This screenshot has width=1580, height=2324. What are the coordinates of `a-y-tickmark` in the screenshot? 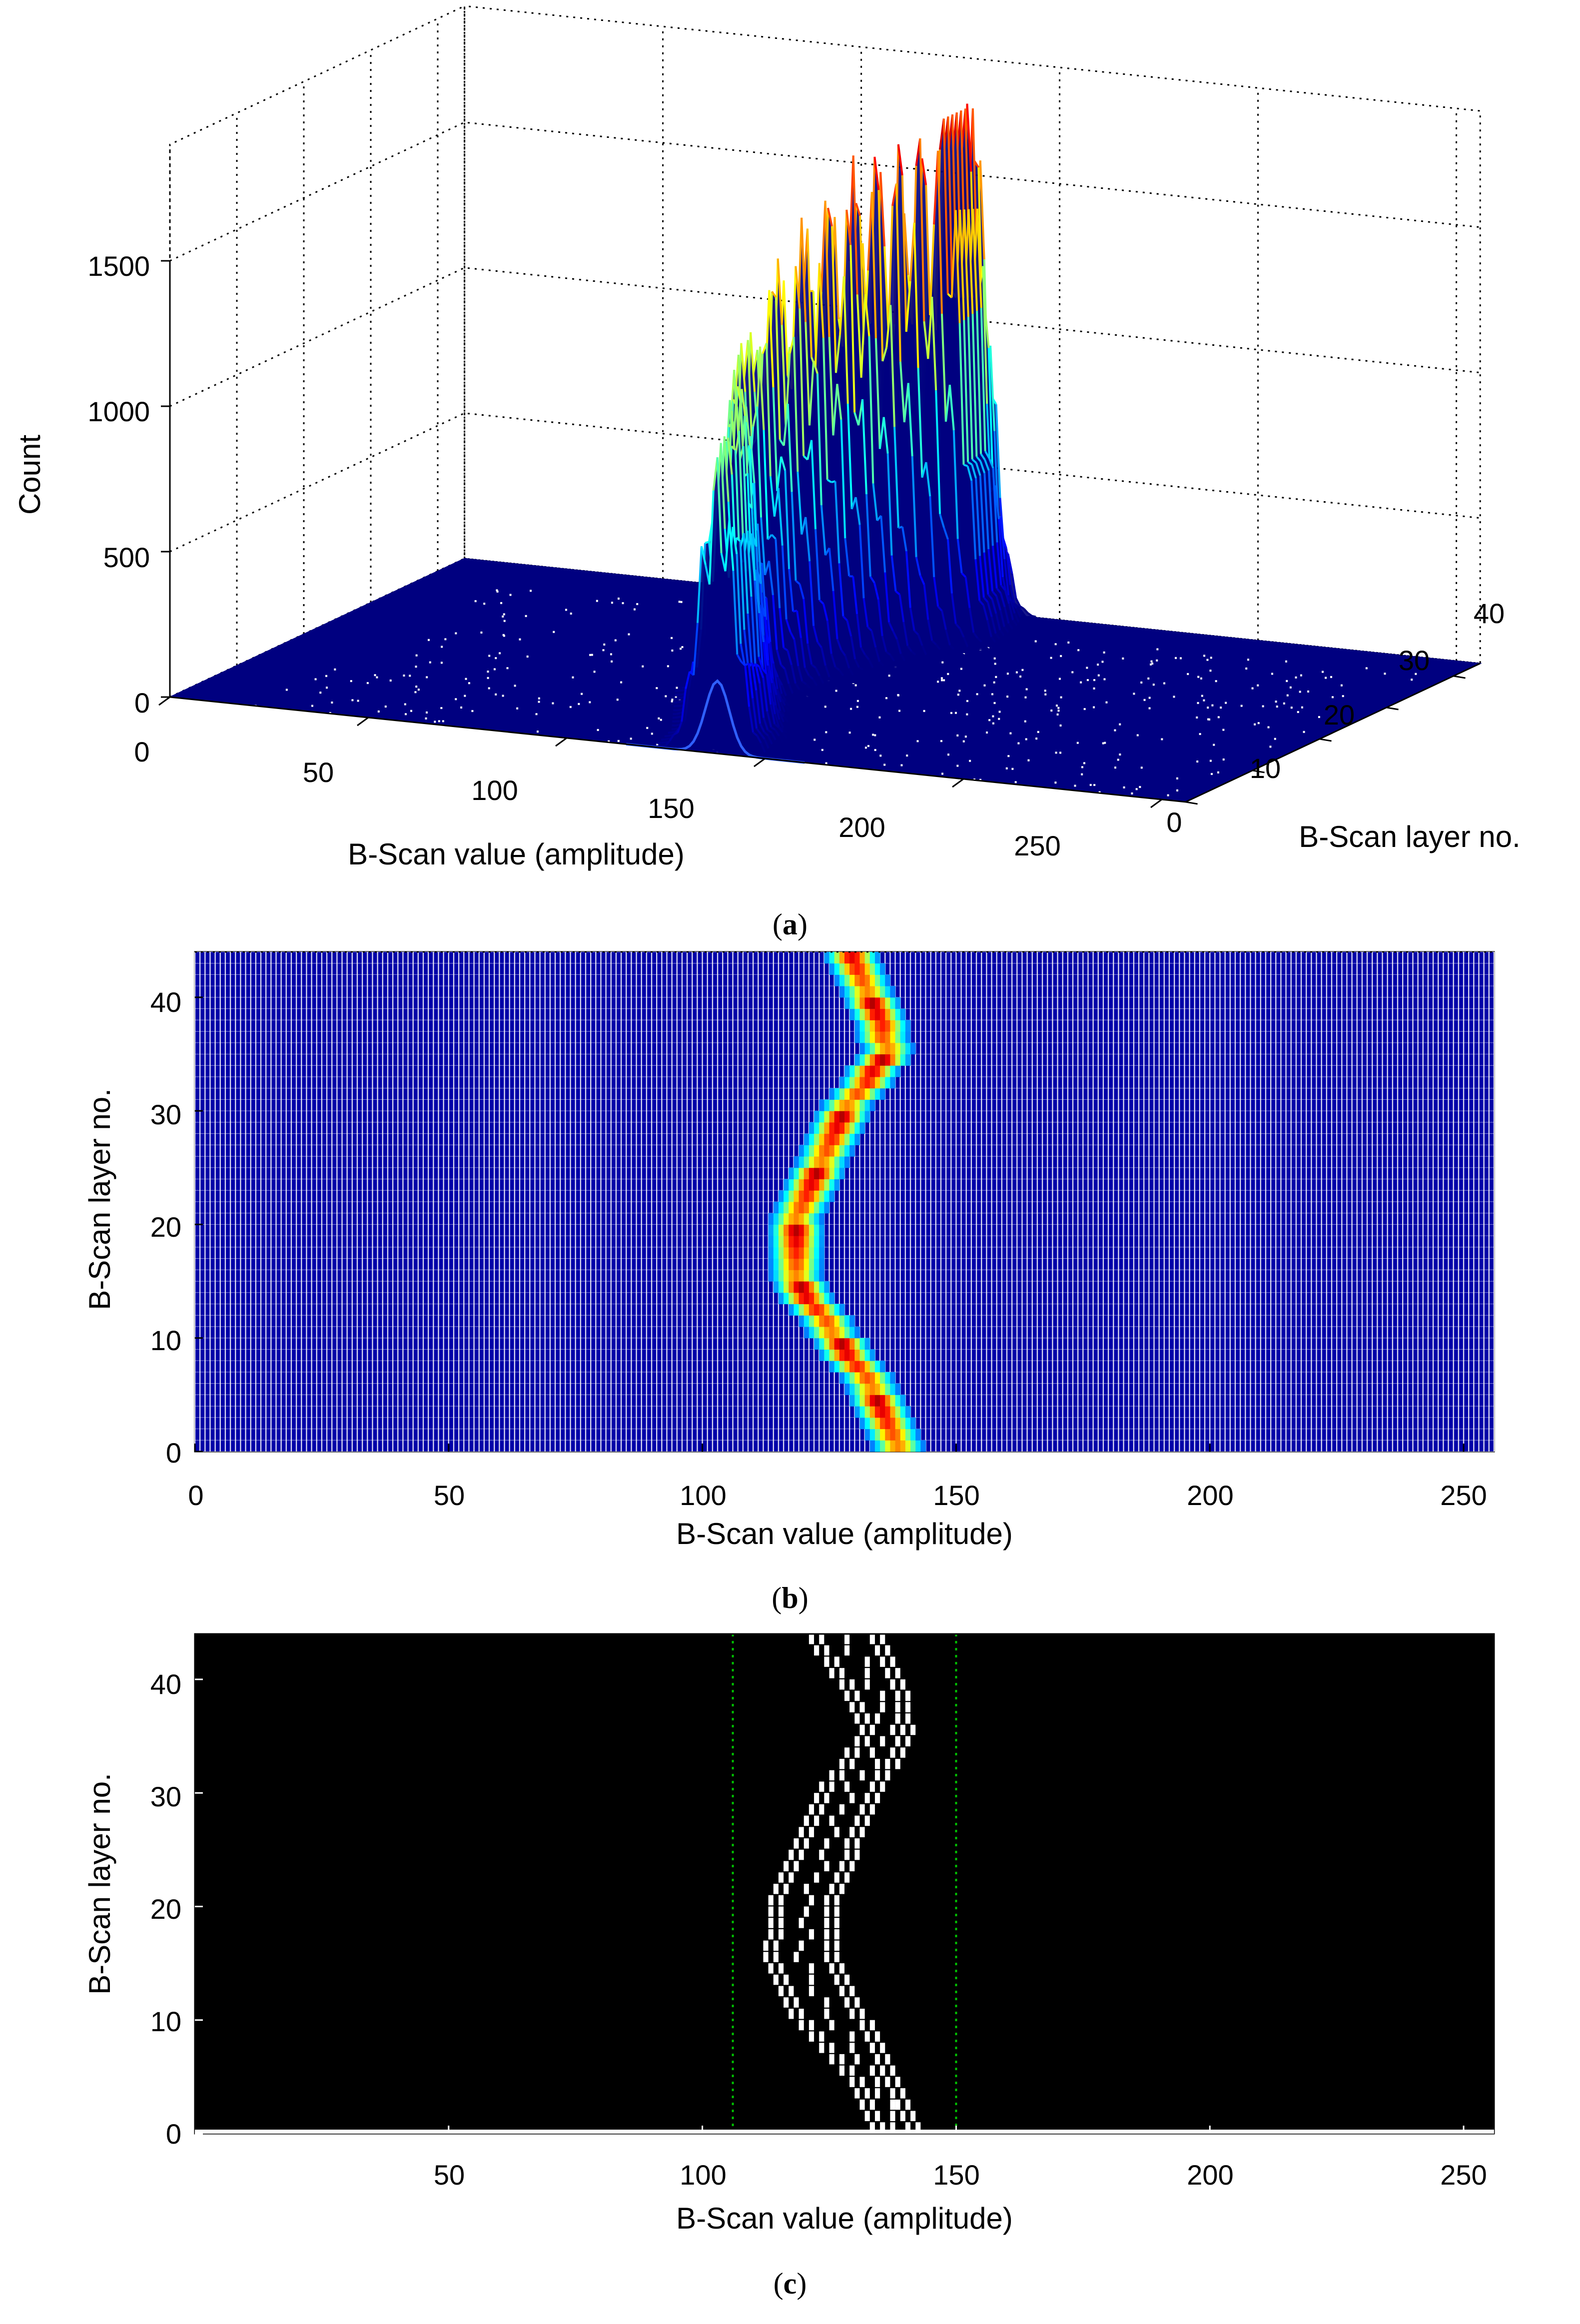 It's located at (1392, 709).